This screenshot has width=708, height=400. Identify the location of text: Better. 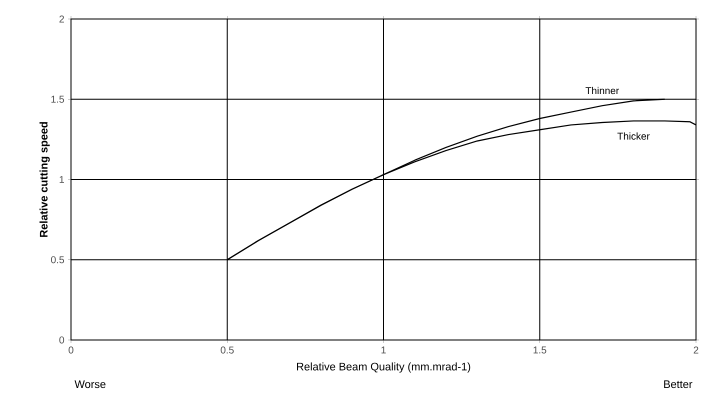
(678, 384).